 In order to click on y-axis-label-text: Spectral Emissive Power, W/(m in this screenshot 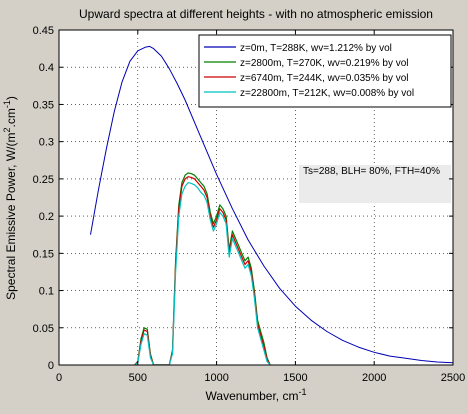, I will do `click(11, 216)`.